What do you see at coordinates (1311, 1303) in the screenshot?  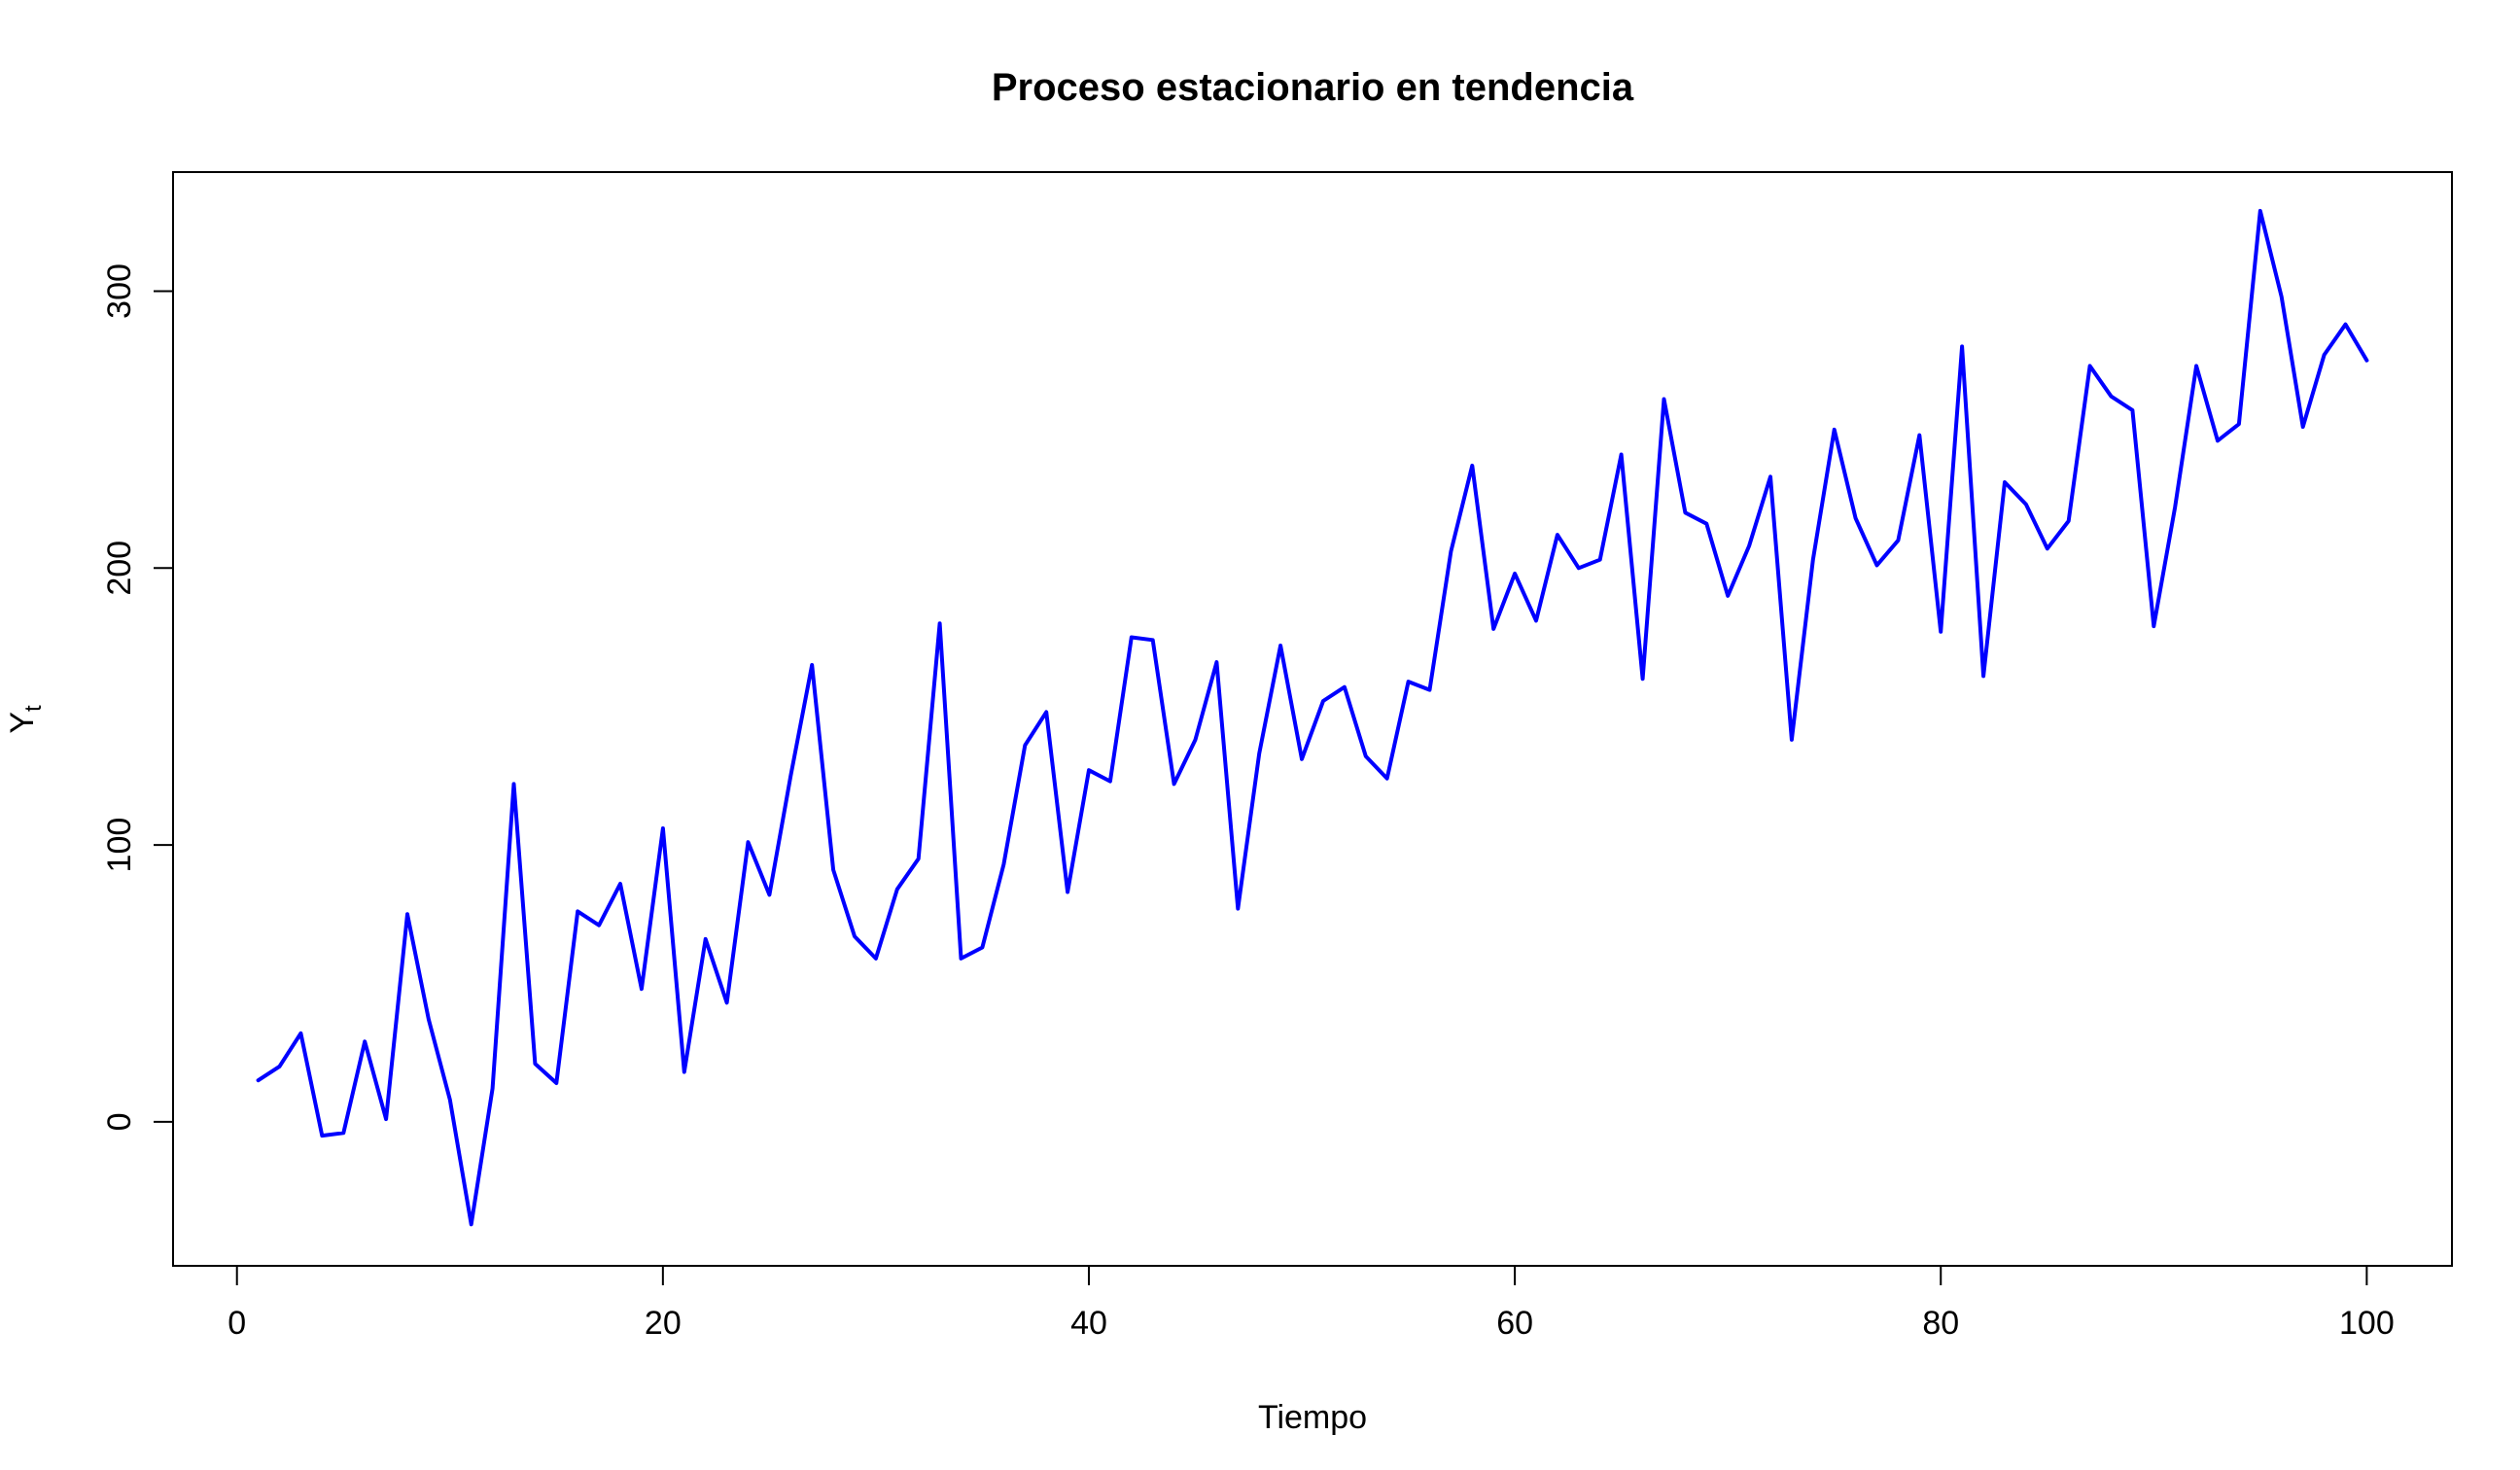 I see `x-axis: 0 20 40 60 80 100` at bounding box center [1311, 1303].